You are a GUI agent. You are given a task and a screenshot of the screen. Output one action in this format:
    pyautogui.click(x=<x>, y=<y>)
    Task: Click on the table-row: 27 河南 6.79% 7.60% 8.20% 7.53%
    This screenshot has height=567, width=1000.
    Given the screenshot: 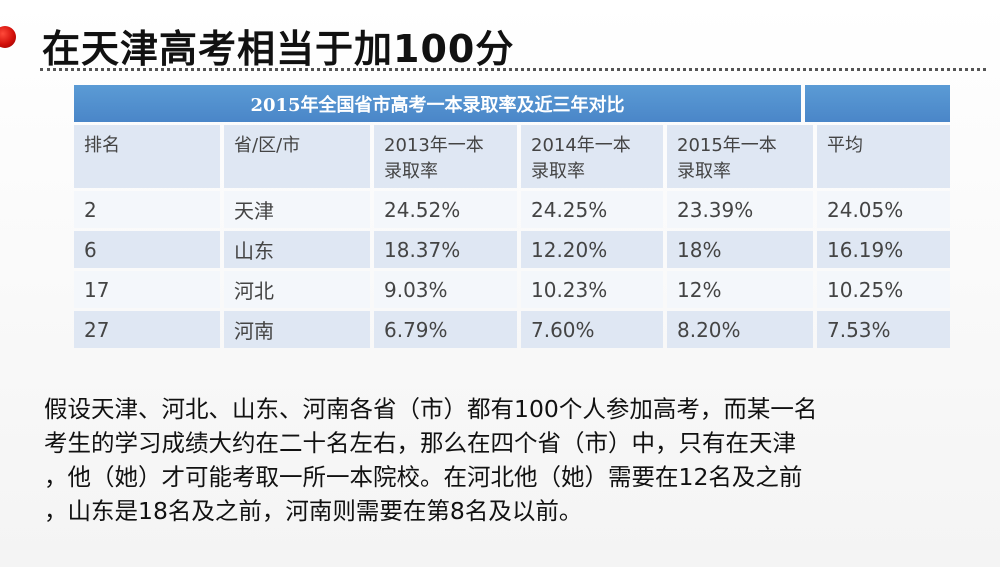 What is the action you would take?
    pyautogui.click(x=512, y=329)
    